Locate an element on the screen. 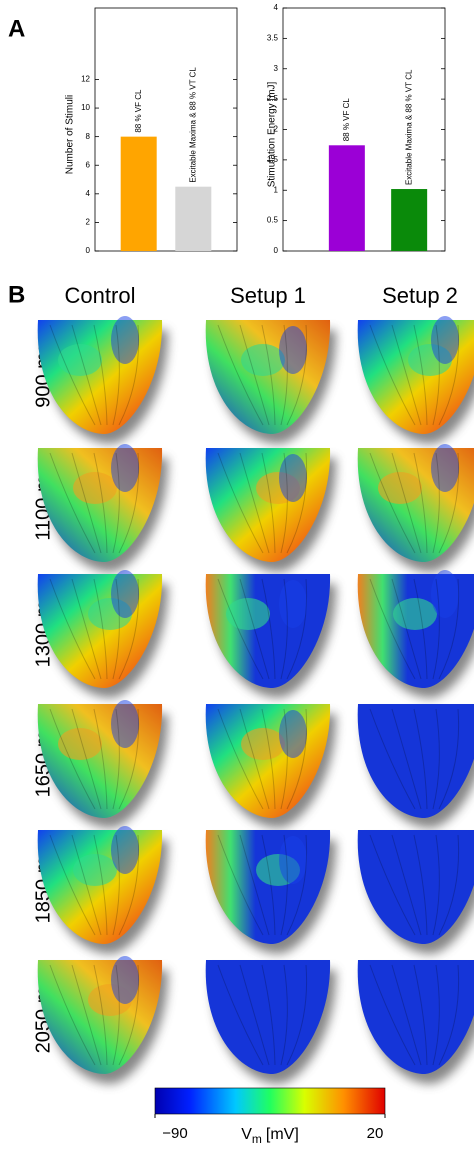 The height and width of the screenshot is (1149, 474). y-tick-label: 10 is located at coordinates (85, 107).